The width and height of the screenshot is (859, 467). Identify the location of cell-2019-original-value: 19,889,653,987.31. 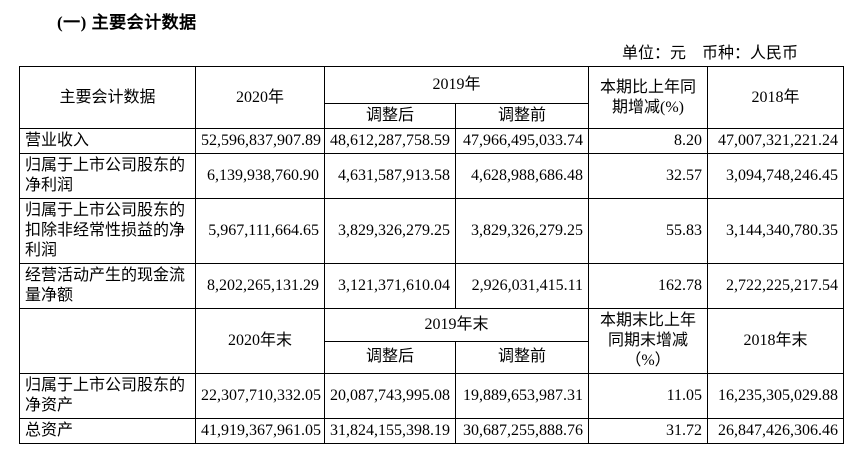
(522, 396).